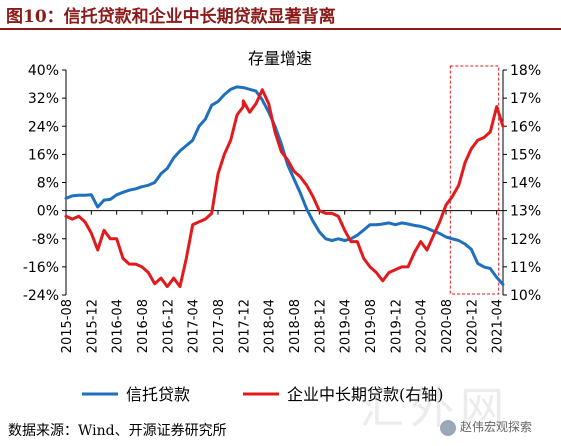  What do you see at coordinates (472, 326) in the screenshot?
I see `x-tick-label: 2020-12` at bounding box center [472, 326].